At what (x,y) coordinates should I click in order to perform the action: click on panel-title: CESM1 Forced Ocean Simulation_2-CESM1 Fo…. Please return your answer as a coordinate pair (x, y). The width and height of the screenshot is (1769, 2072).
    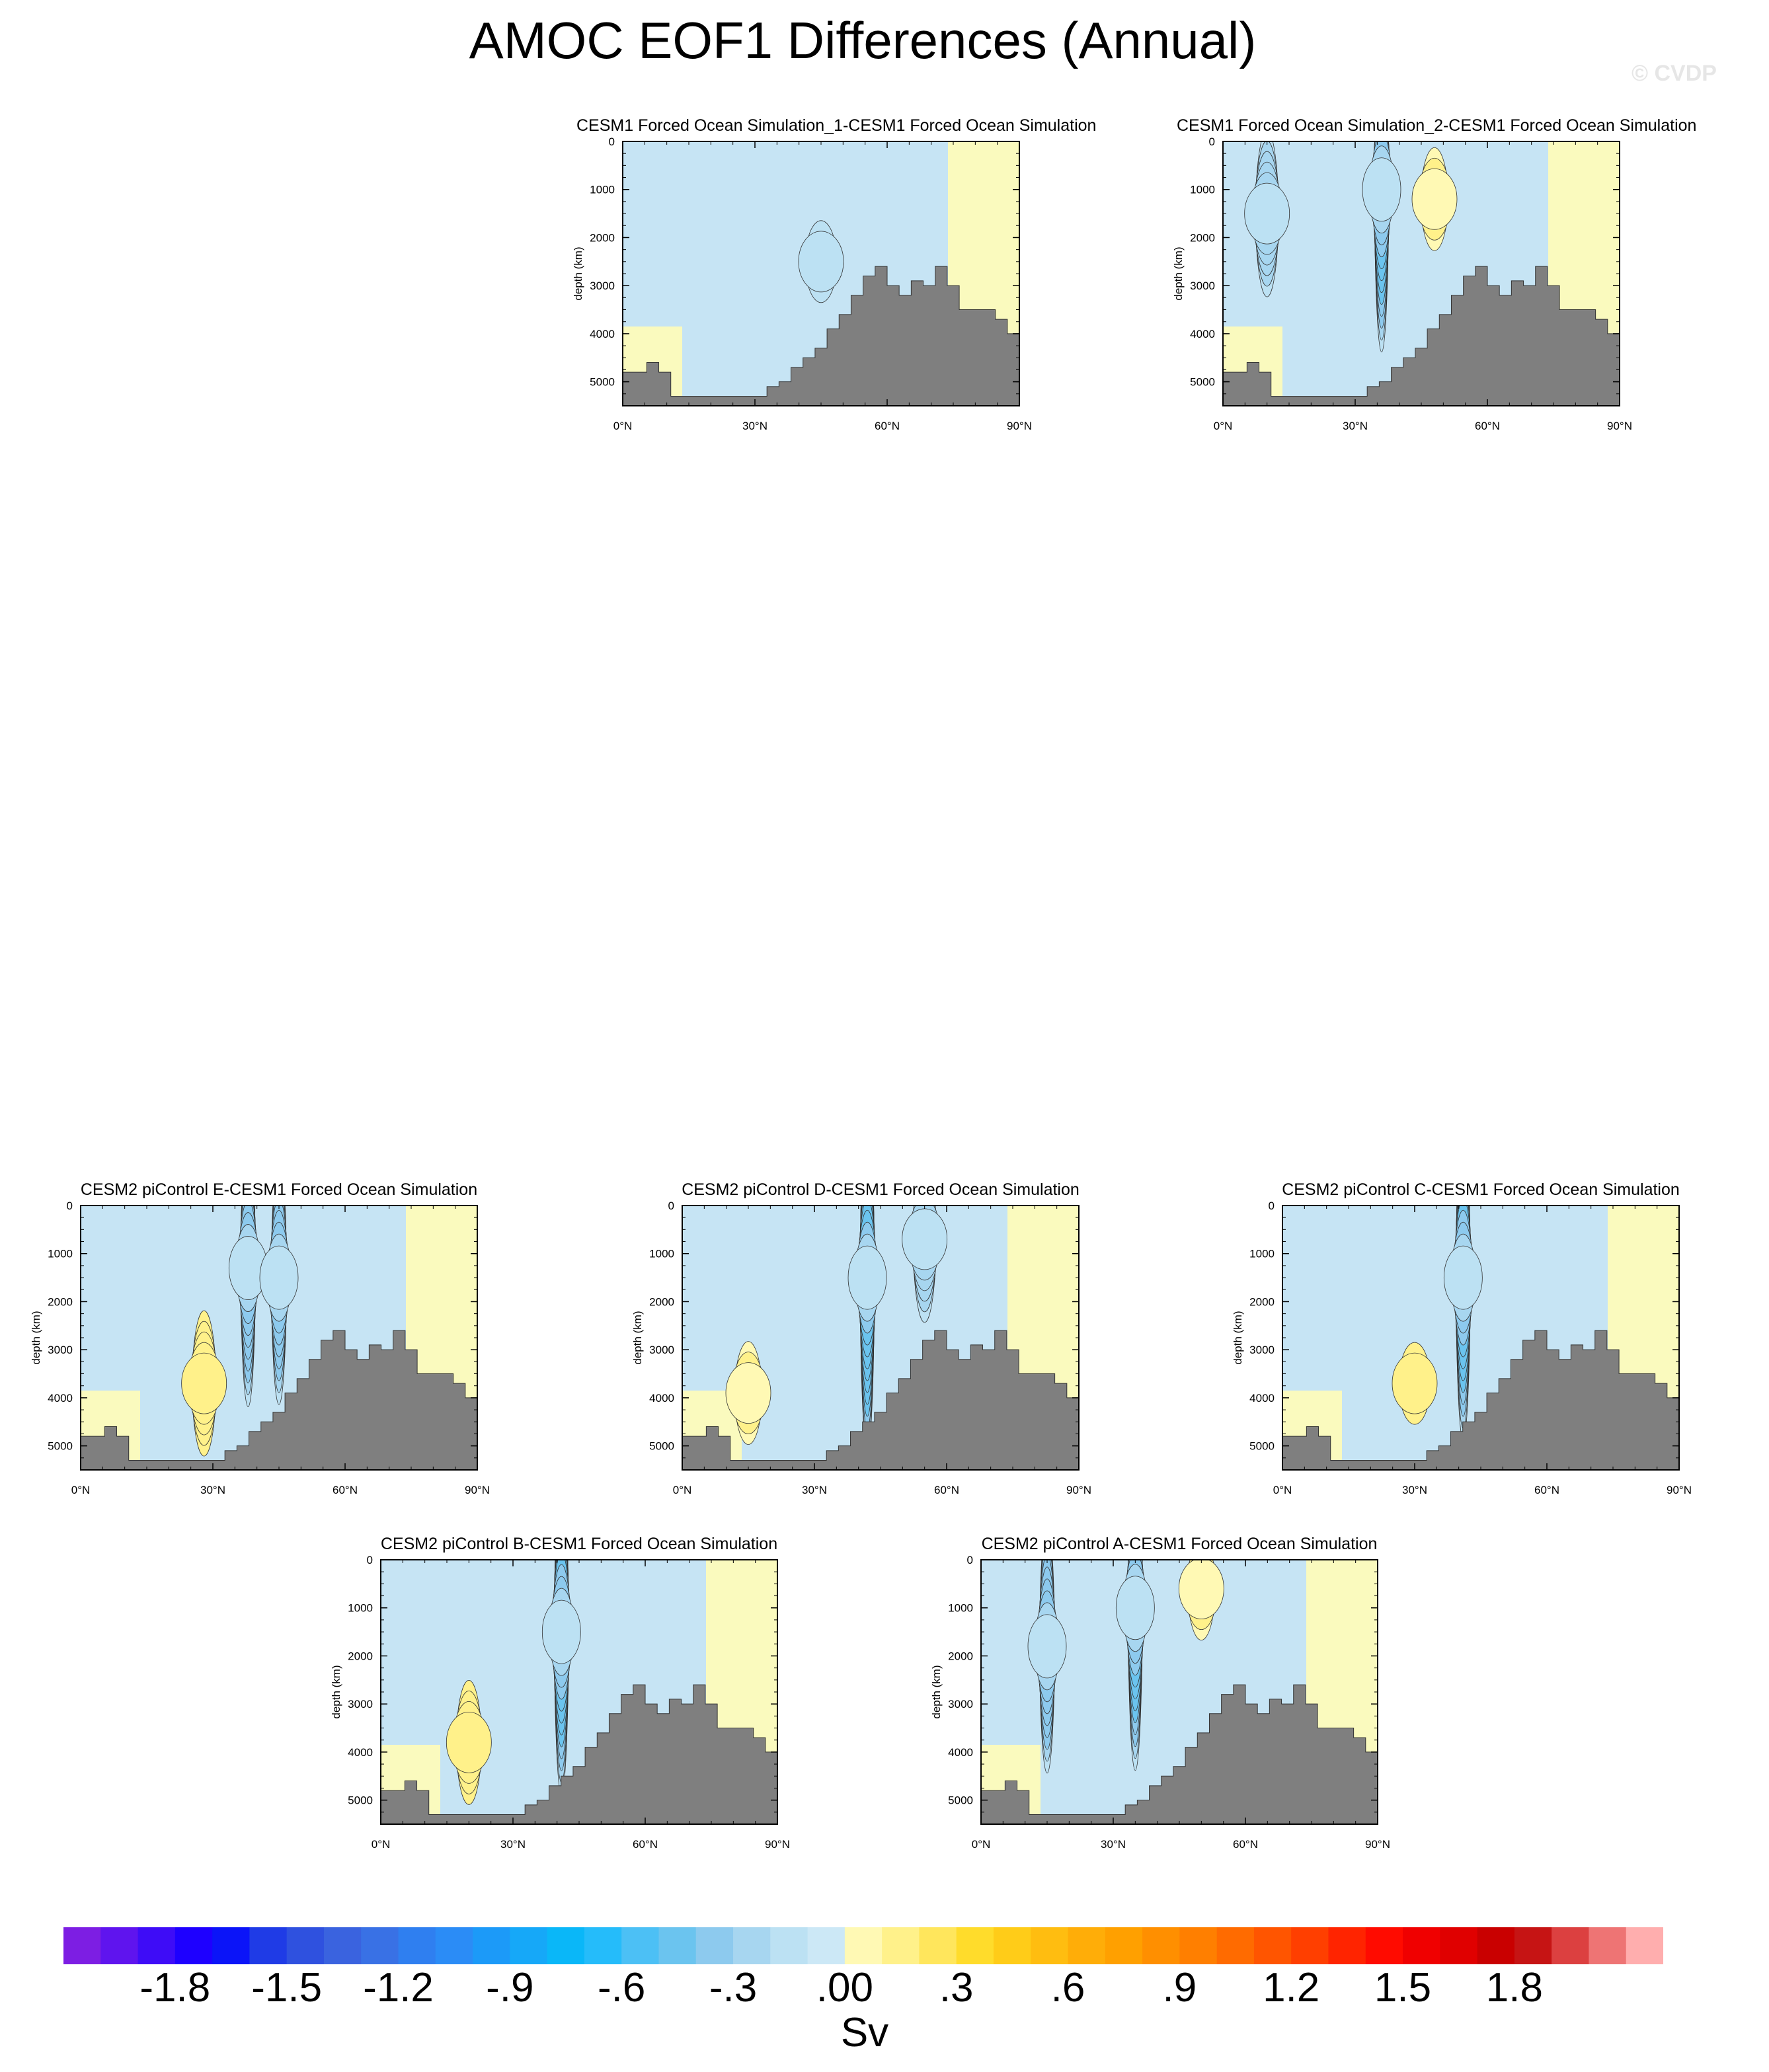
    Looking at the image, I should click on (1437, 125).